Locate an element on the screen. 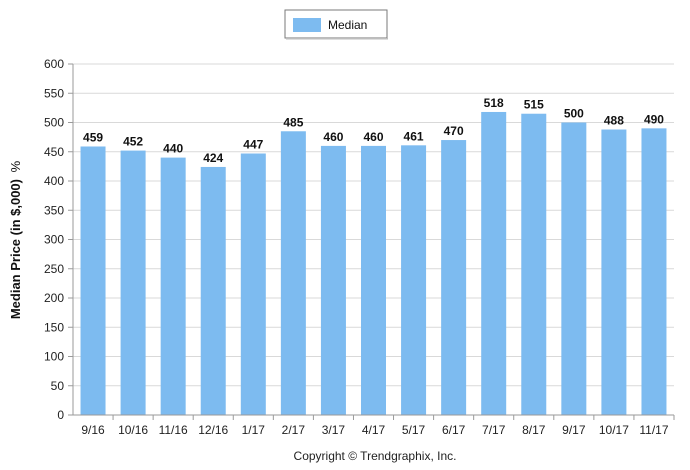 The height and width of the screenshot is (470, 690). y-axis-label-text: Median Price (in $,000) is located at coordinates (15, 249).